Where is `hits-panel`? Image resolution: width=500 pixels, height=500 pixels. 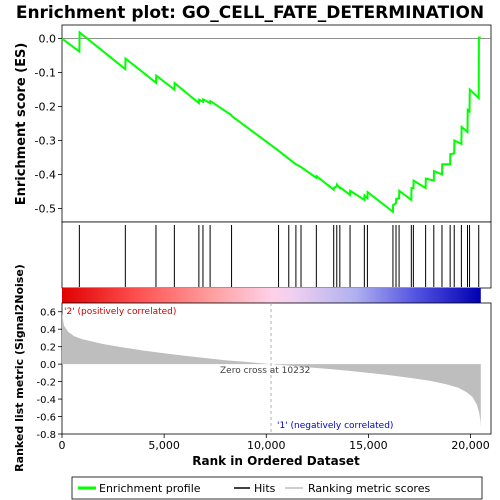
hits-panel is located at coordinates (276, 255).